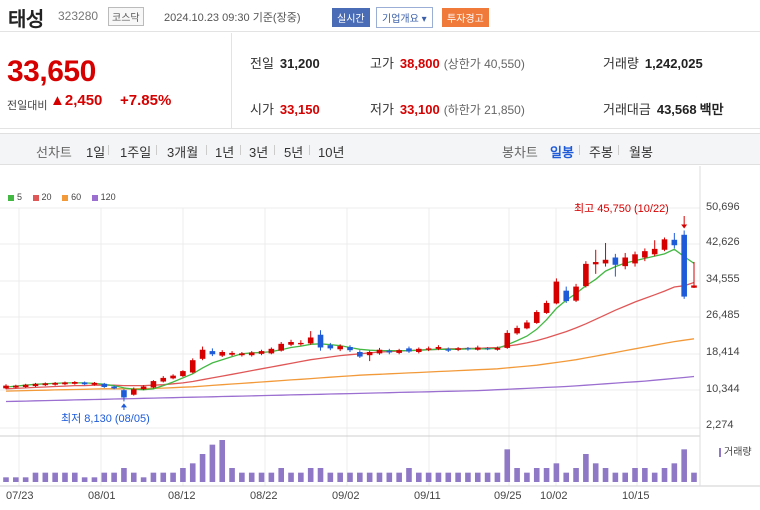 This screenshot has height=510, width=760. What do you see at coordinates (299, 109) in the screenshot?
I see `open-value: 33,150` at bounding box center [299, 109].